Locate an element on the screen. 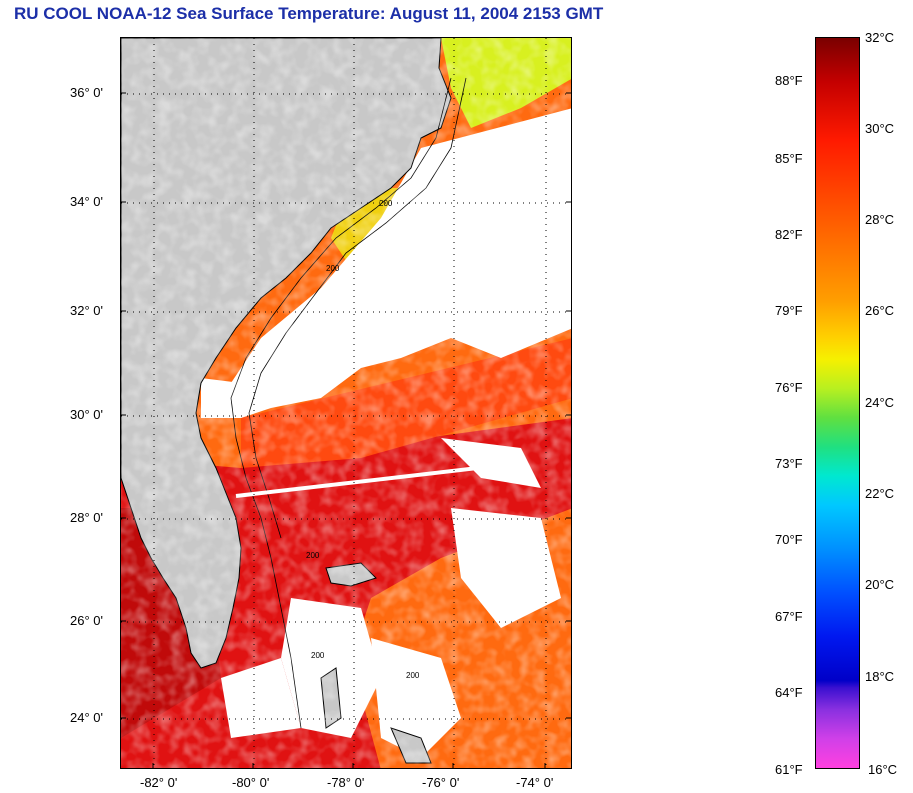 The image size is (913, 793). temperature-colorbar is located at coordinates (837, 403).